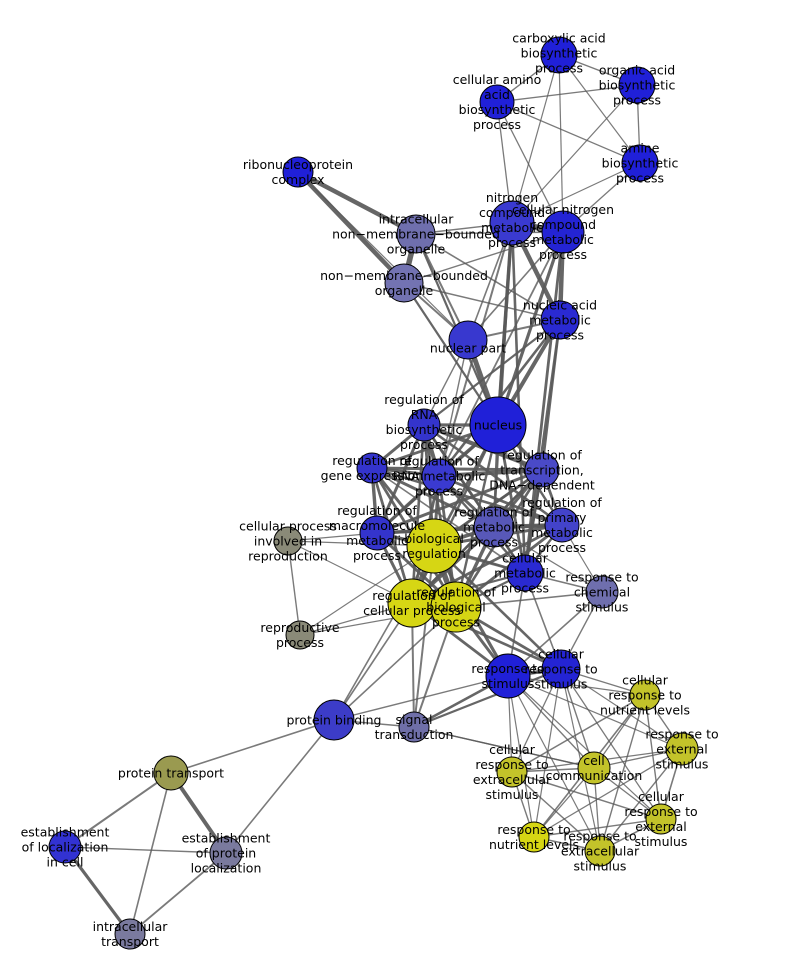 Image resolution: width=786 pixels, height=971 pixels. What do you see at coordinates (645, 695) in the screenshot?
I see `graph-node-cellular-response-to-nutrient-levels` at bounding box center [645, 695].